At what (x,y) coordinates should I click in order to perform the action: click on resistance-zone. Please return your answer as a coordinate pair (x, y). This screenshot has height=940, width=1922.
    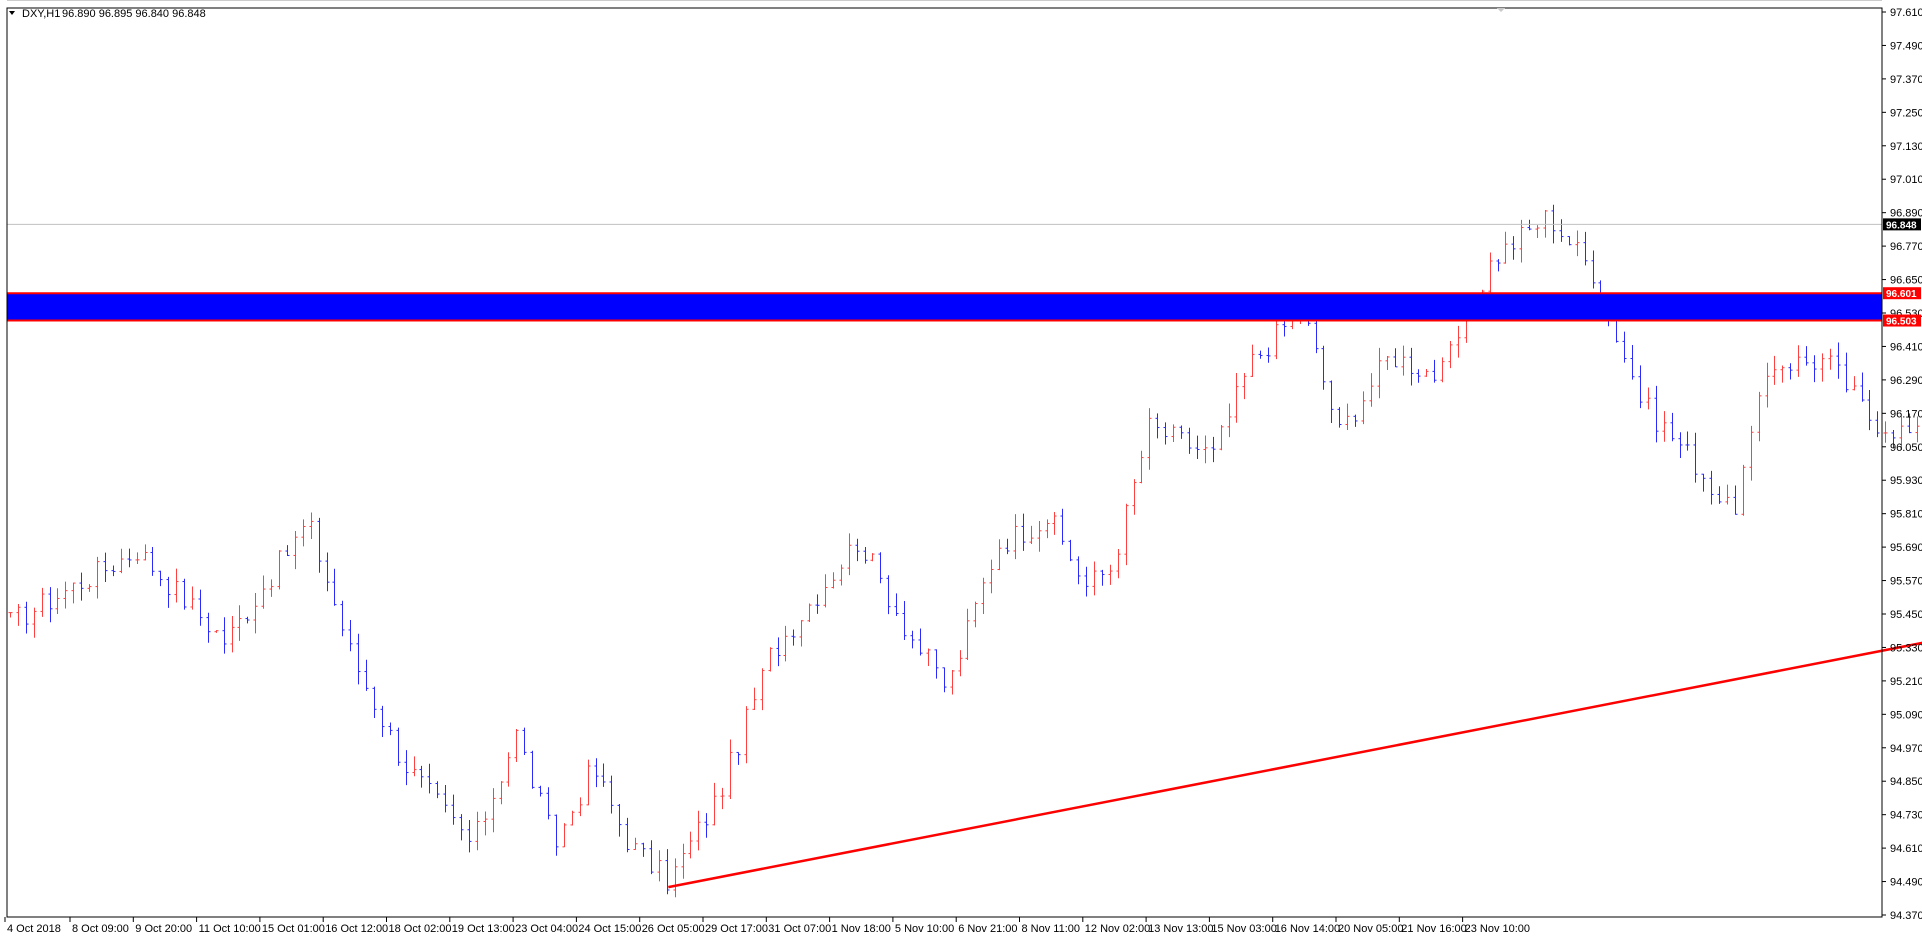
    Looking at the image, I should click on (944, 307).